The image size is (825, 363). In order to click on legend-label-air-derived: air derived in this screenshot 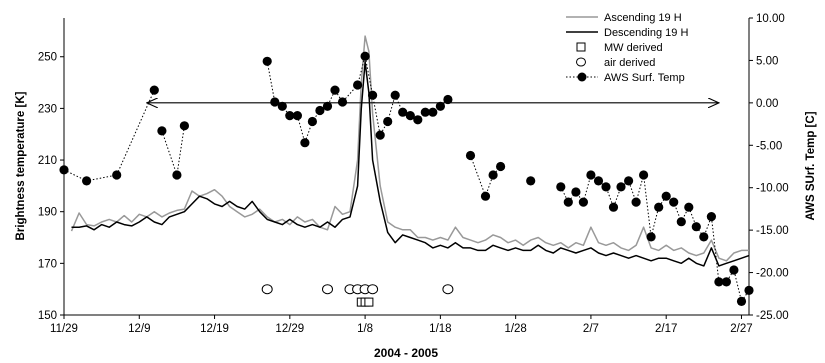, I will do `click(629, 63)`.